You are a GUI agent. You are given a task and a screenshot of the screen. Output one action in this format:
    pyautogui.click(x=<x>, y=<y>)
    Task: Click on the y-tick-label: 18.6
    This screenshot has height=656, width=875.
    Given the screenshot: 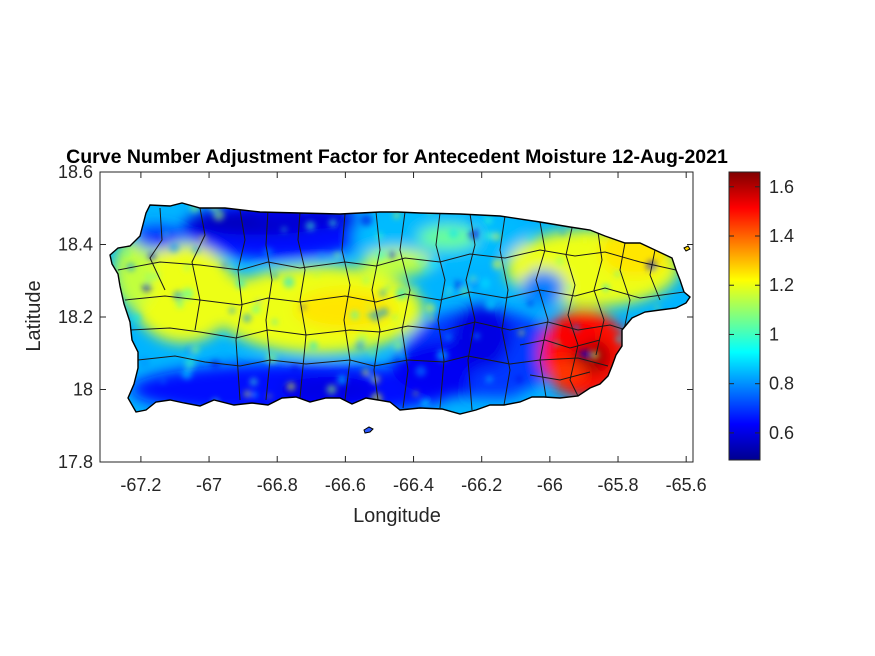 What is the action you would take?
    pyautogui.click(x=75, y=172)
    